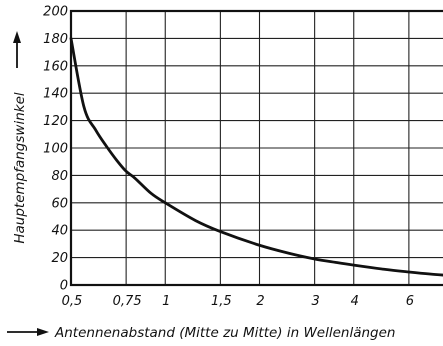  Describe the element at coordinates (55, 39) in the screenshot. I see `y-tick-label: 180` at that location.